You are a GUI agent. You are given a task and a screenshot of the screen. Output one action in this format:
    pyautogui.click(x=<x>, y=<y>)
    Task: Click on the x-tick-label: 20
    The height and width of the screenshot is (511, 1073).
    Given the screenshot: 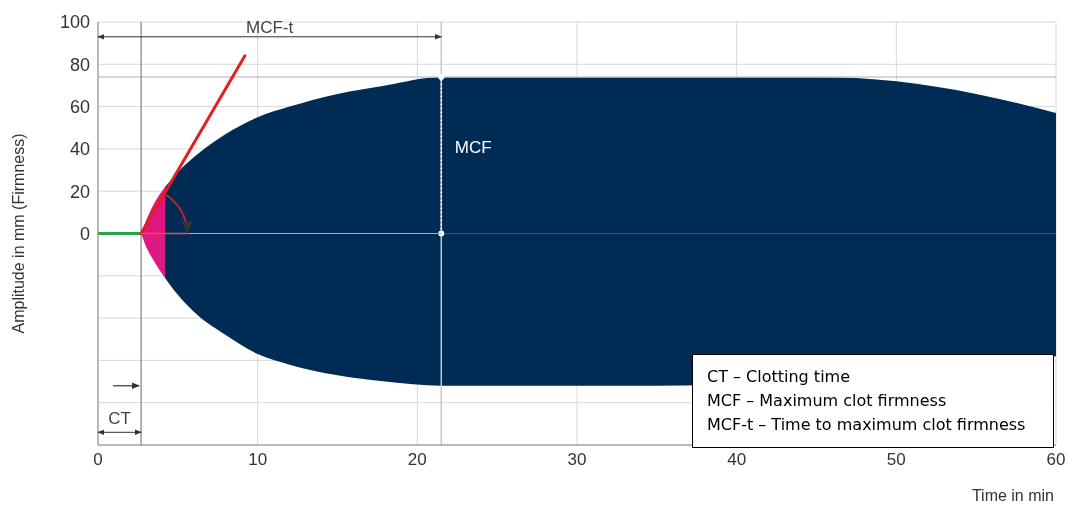 What is the action you would take?
    pyautogui.click(x=417, y=460)
    